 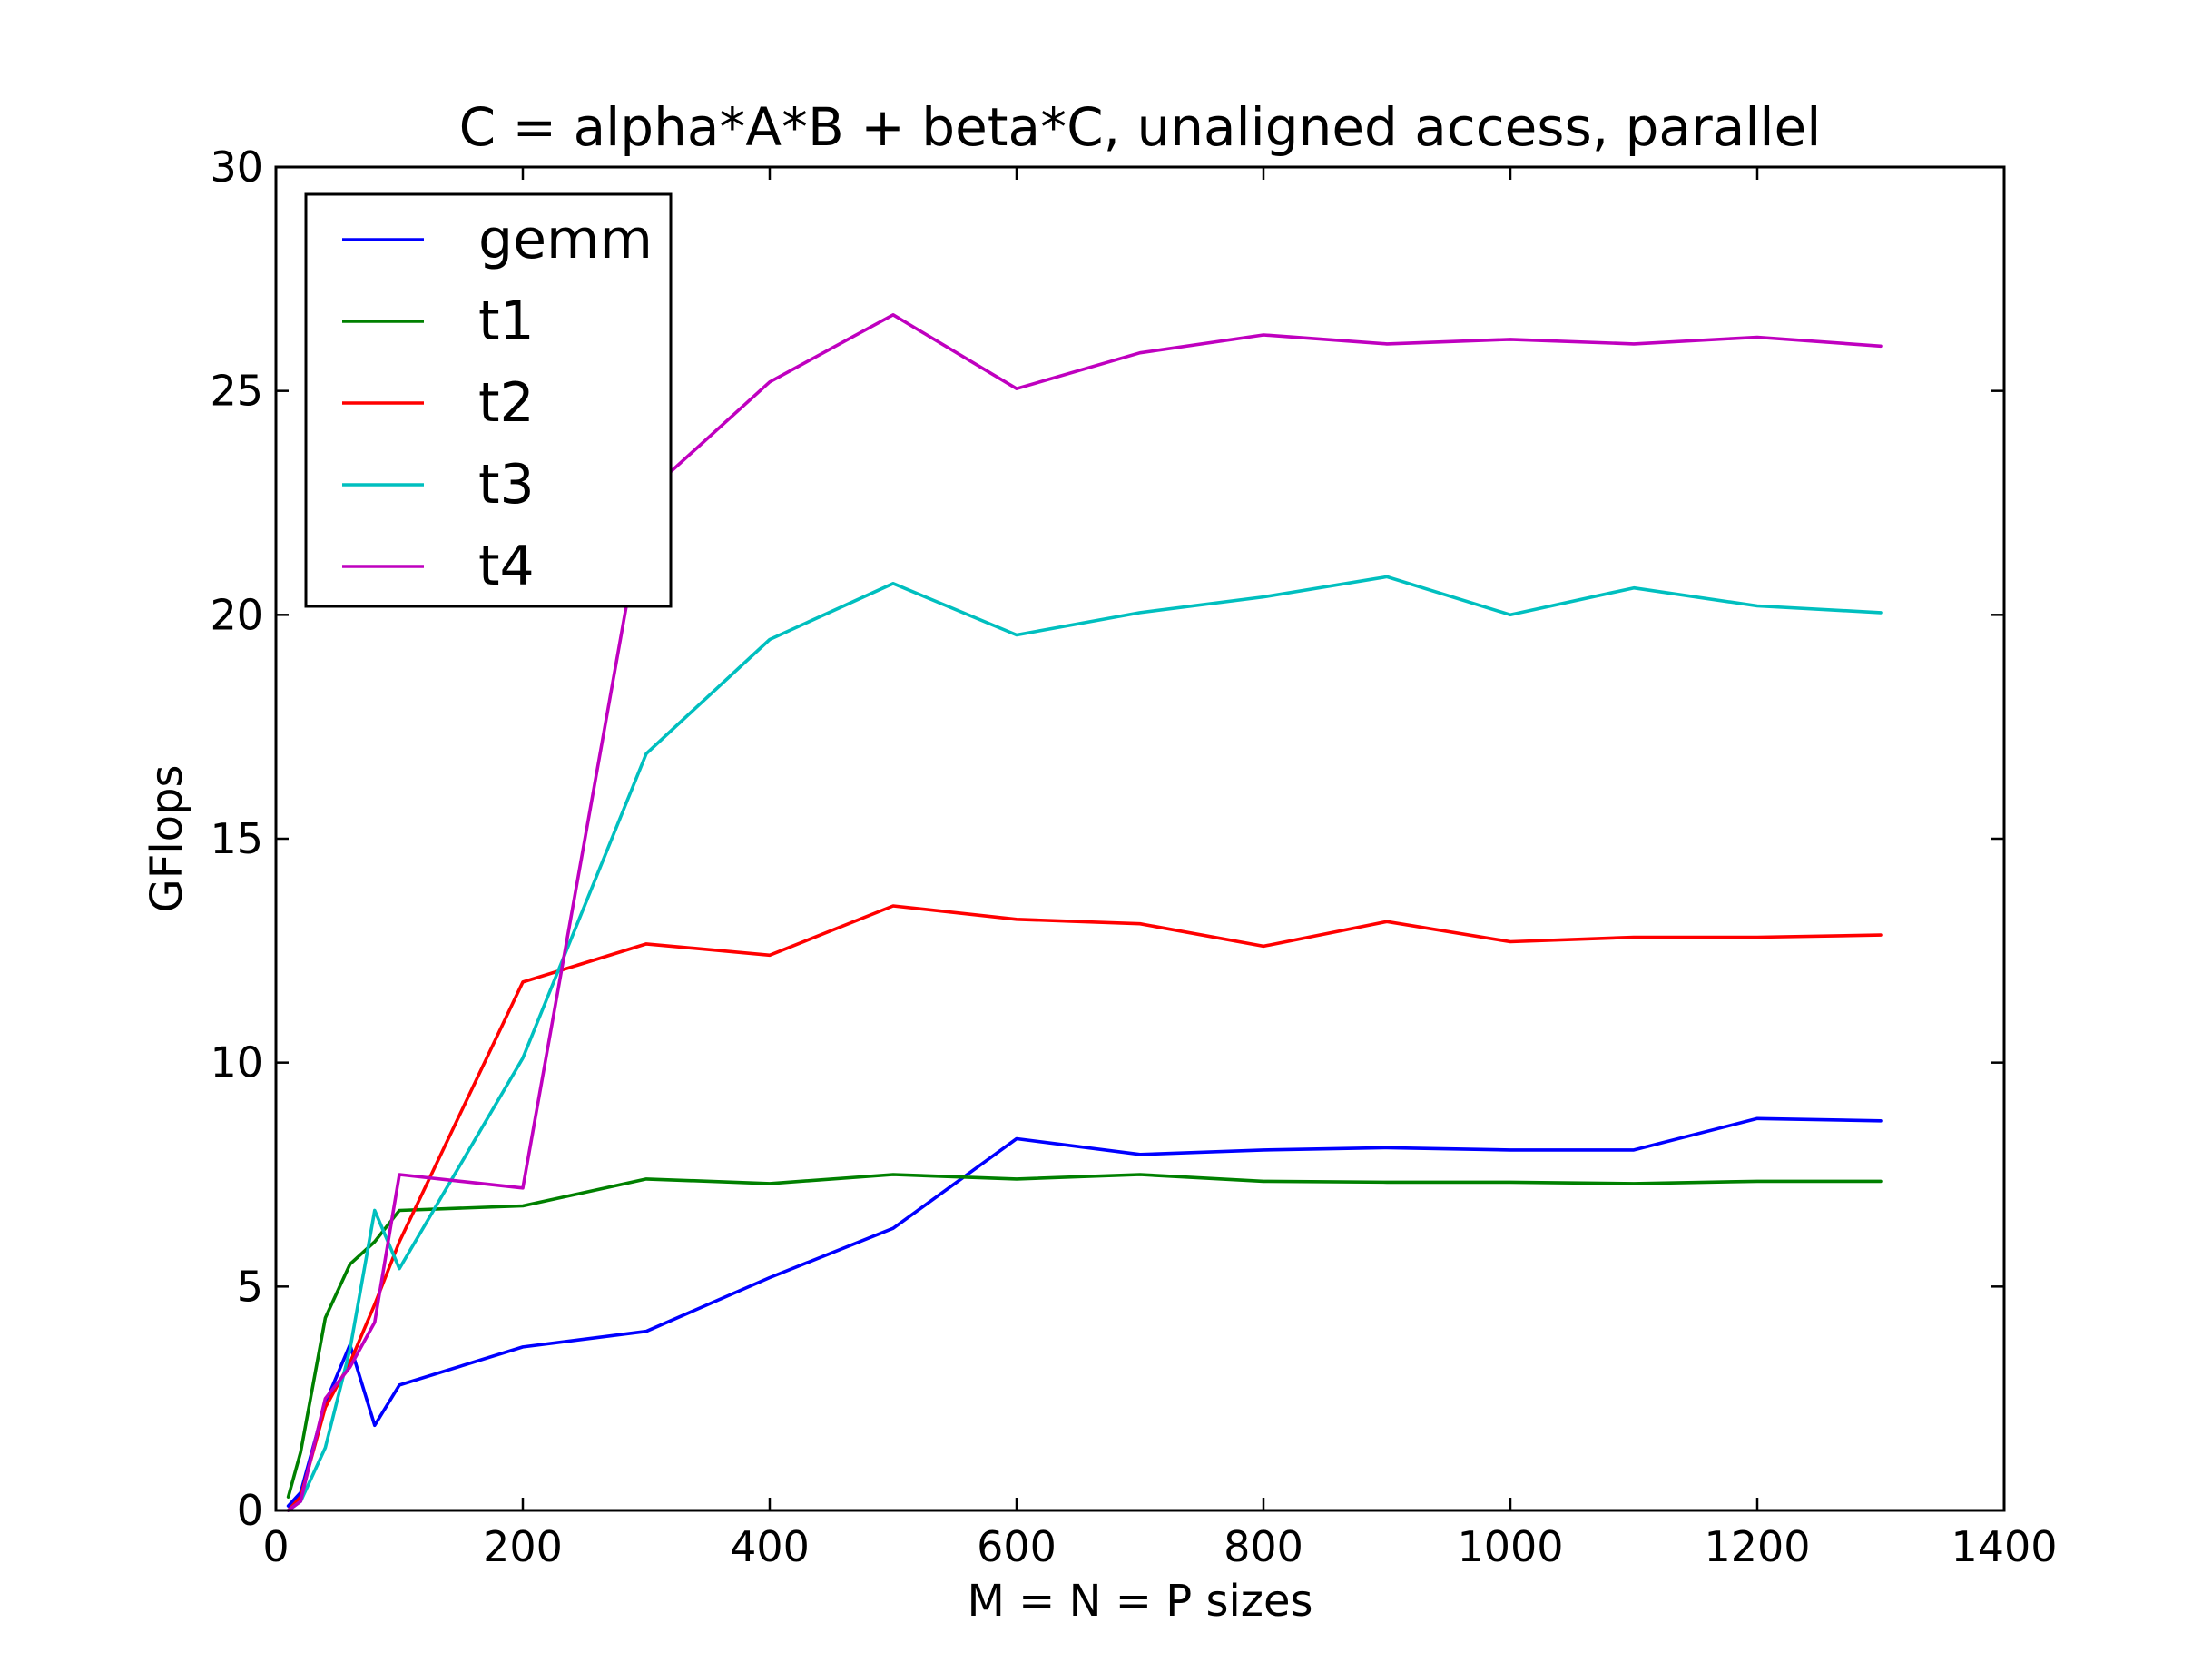 What do you see at coordinates (1017, 1546) in the screenshot?
I see `x-tick-label: 600` at bounding box center [1017, 1546].